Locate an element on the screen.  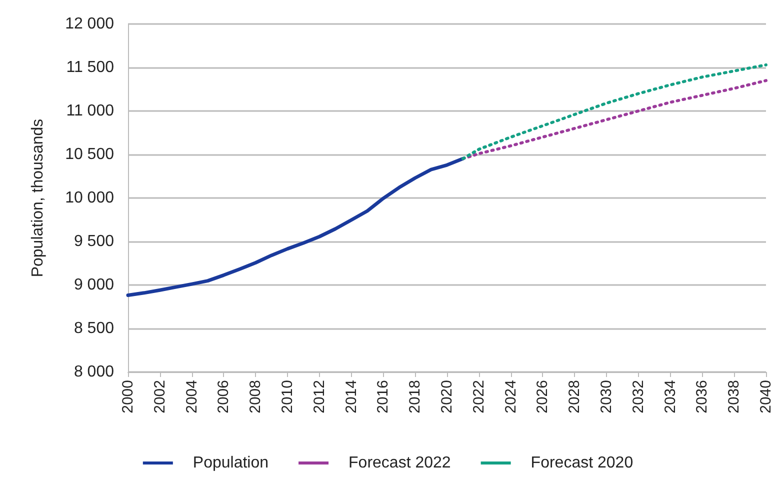
y-tick-label: 8 500 is located at coordinates (94, 328).